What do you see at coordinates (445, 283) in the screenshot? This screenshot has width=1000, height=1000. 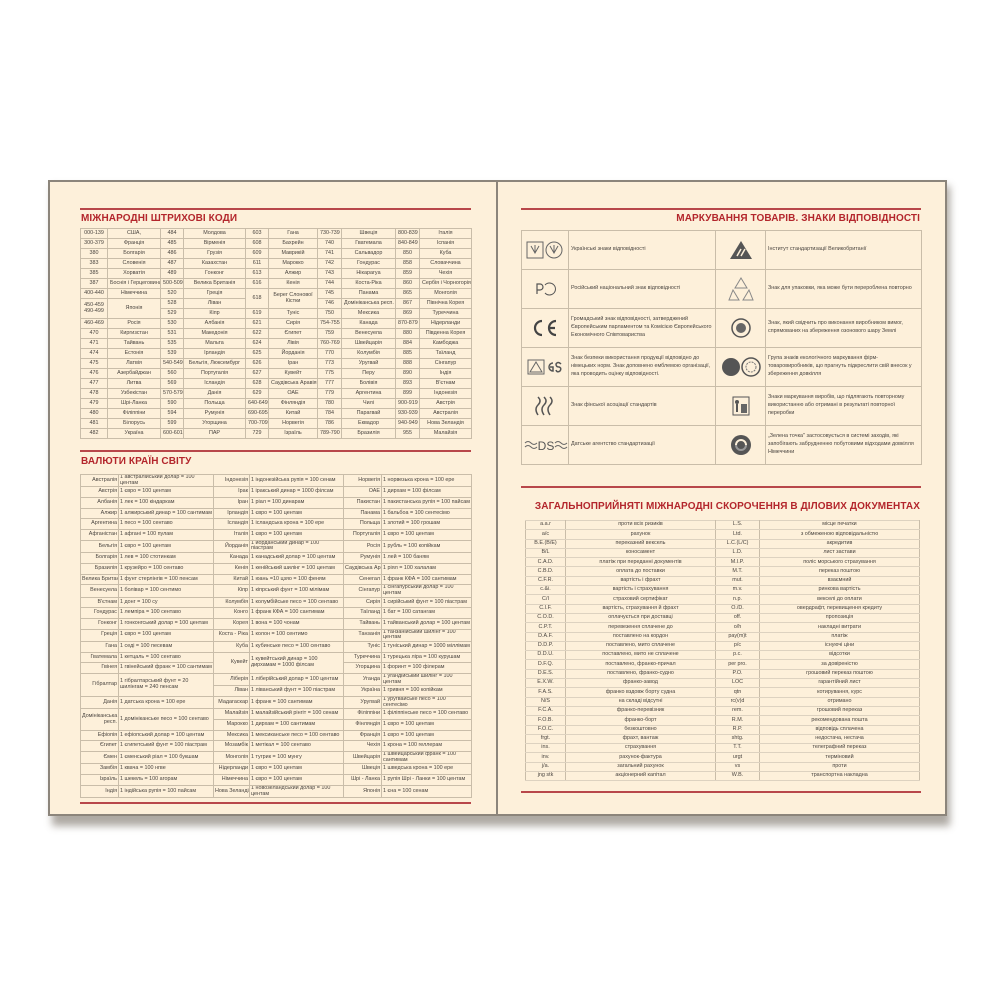 I see `barcode-country: Сербія і Чорногорія` at bounding box center [445, 283].